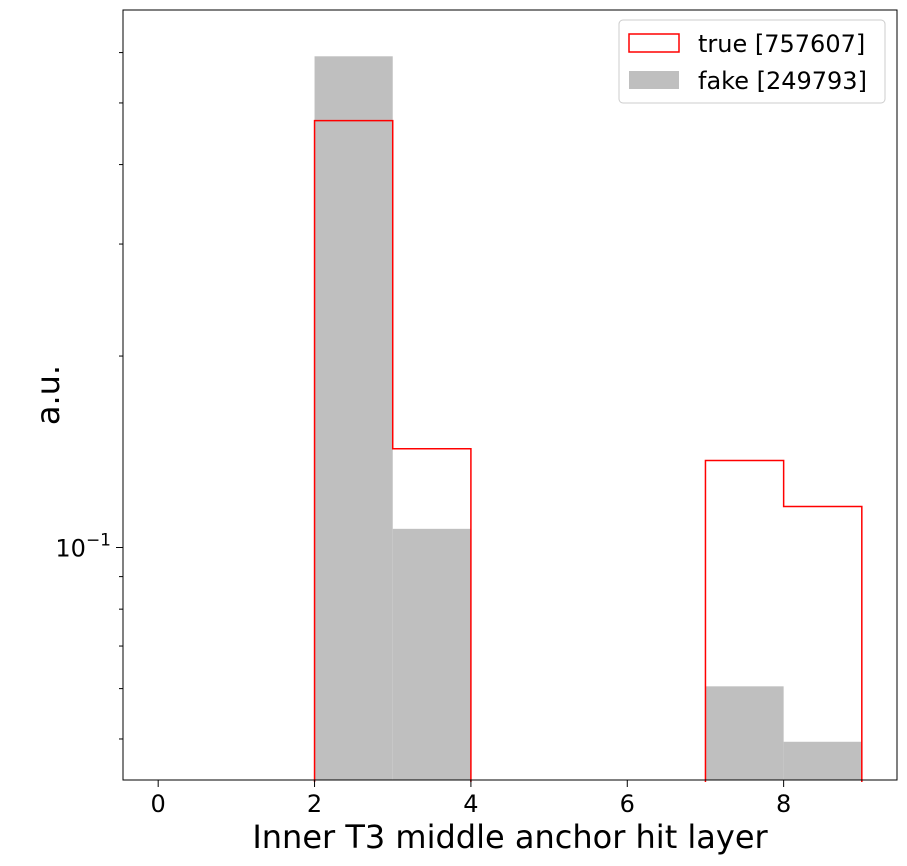  What do you see at coordinates (627, 804) in the screenshot?
I see `x-tick-label: 6` at bounding box center [627, 804].